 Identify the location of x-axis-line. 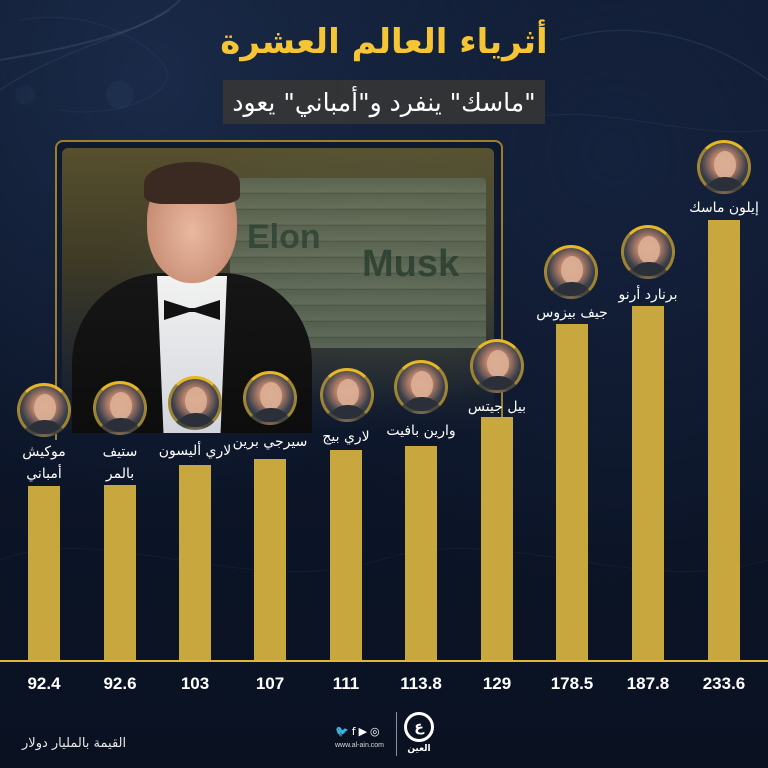
(384, 661).